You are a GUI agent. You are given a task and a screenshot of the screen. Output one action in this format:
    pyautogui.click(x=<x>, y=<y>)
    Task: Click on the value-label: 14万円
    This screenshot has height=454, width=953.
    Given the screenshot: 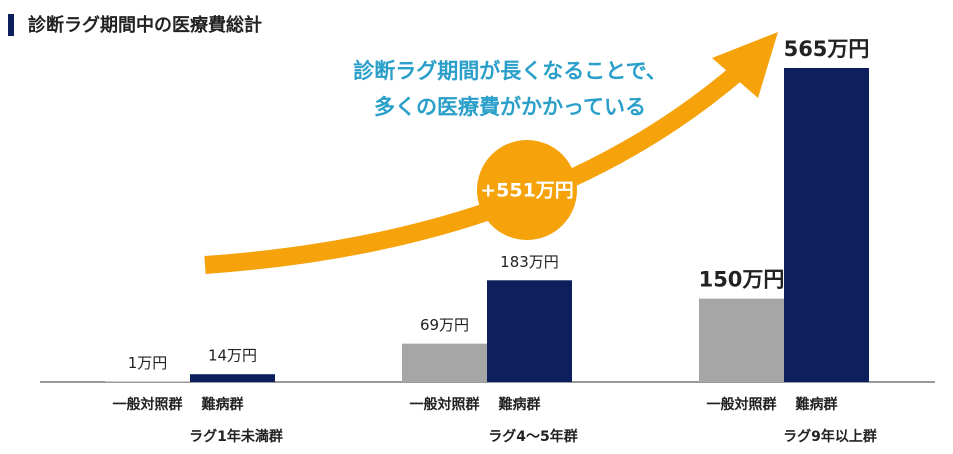 What is the action you would take?
    pyautogui.click(x=232, y=356)
    